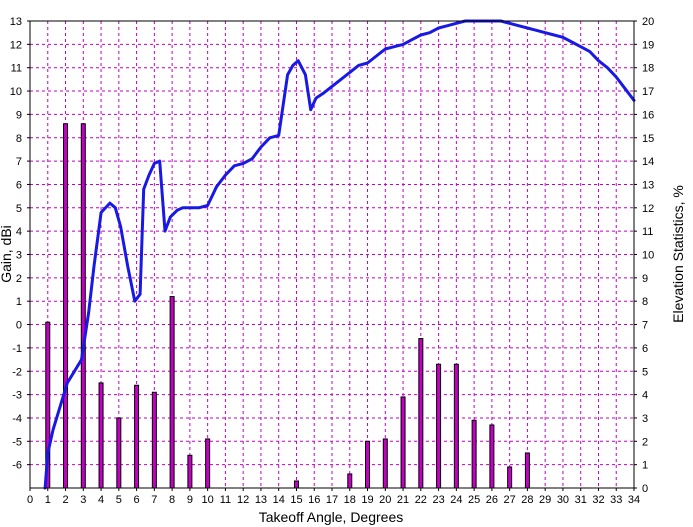 This screenshot has width=693, height=527. I want to click on left-tick-label: -5, so click(17, 442).